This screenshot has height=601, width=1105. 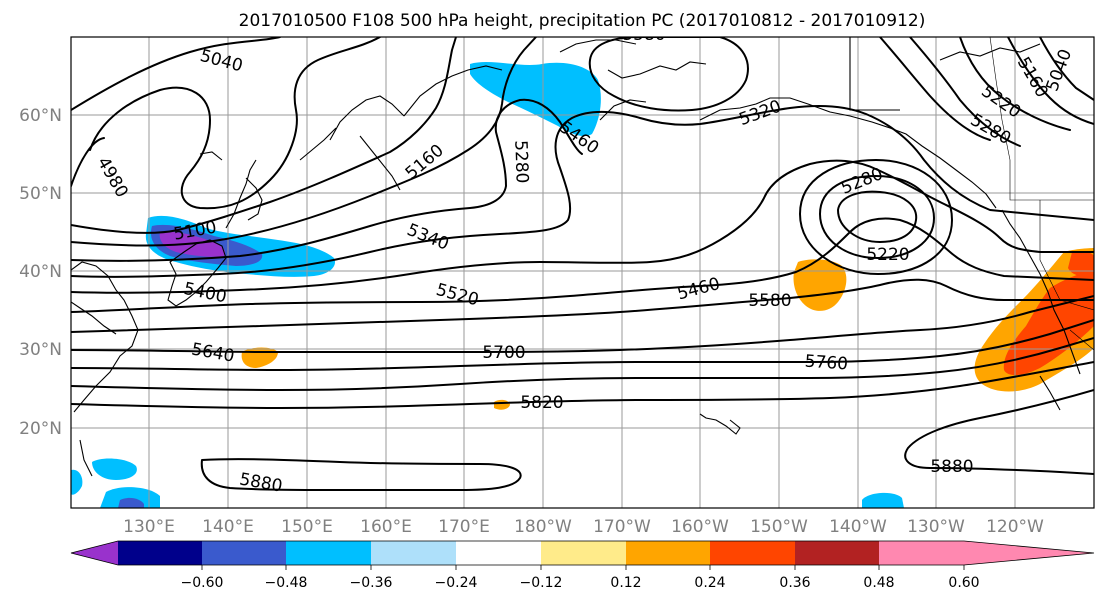 What do you see at coordinates (794, 583) in the screenshot?
I see `colorbar-tick-label: 0.36` at bounding box center [794, 583].